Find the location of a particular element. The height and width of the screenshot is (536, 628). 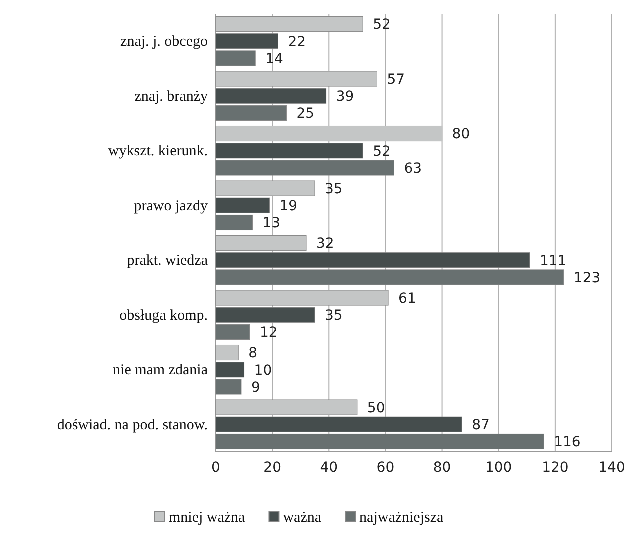

y-tick-label: znaj. j. obcego is located at coordinates (164, 42).